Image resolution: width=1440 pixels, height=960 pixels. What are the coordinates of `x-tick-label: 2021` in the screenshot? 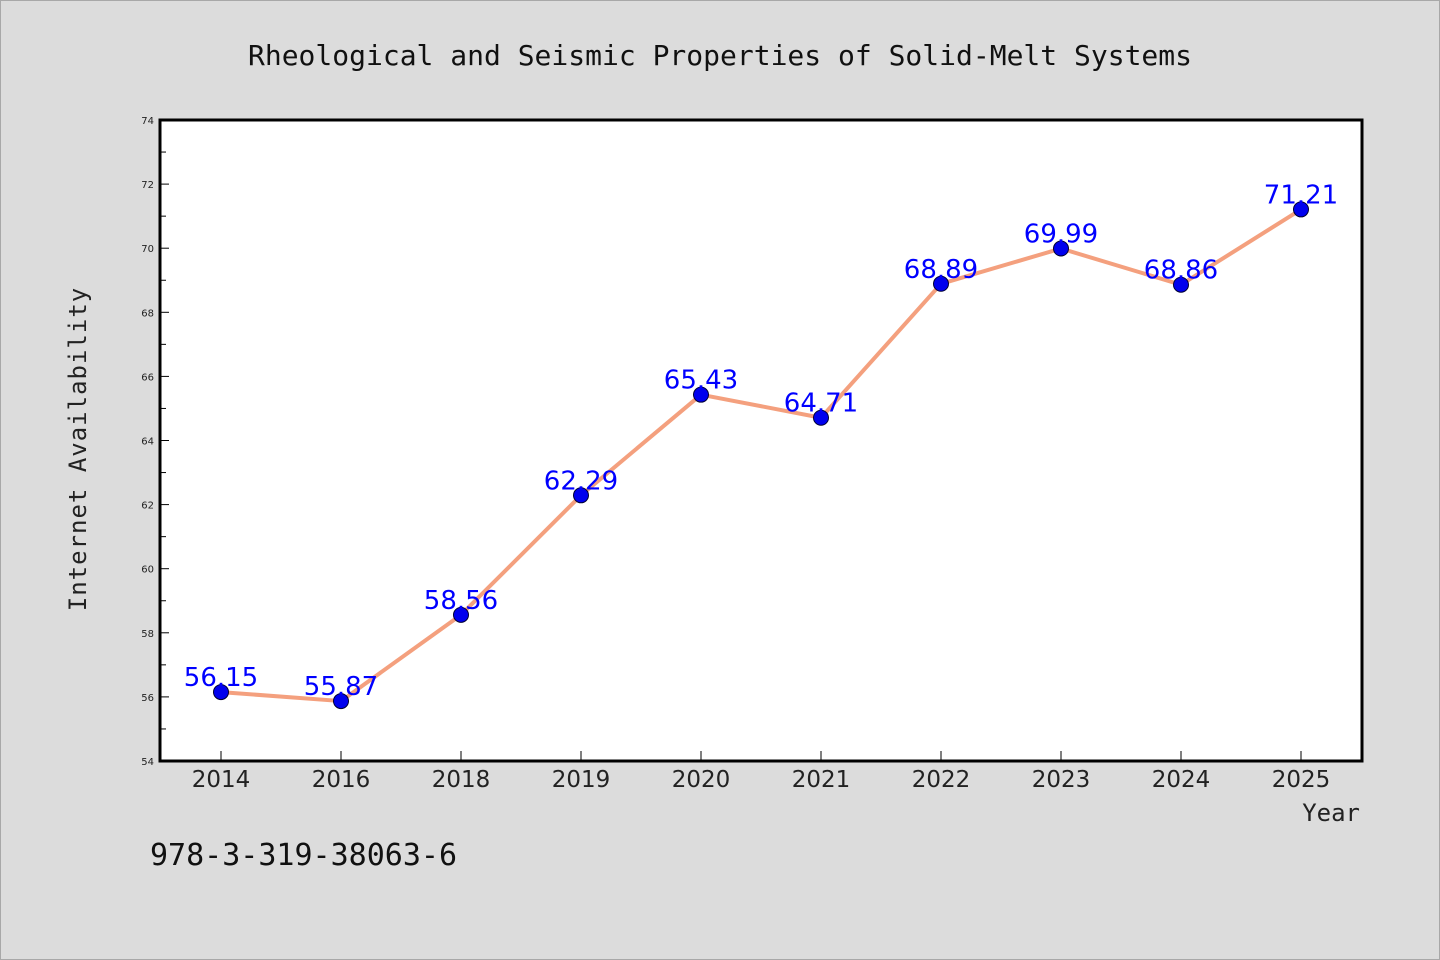 It's located at (821, 780).